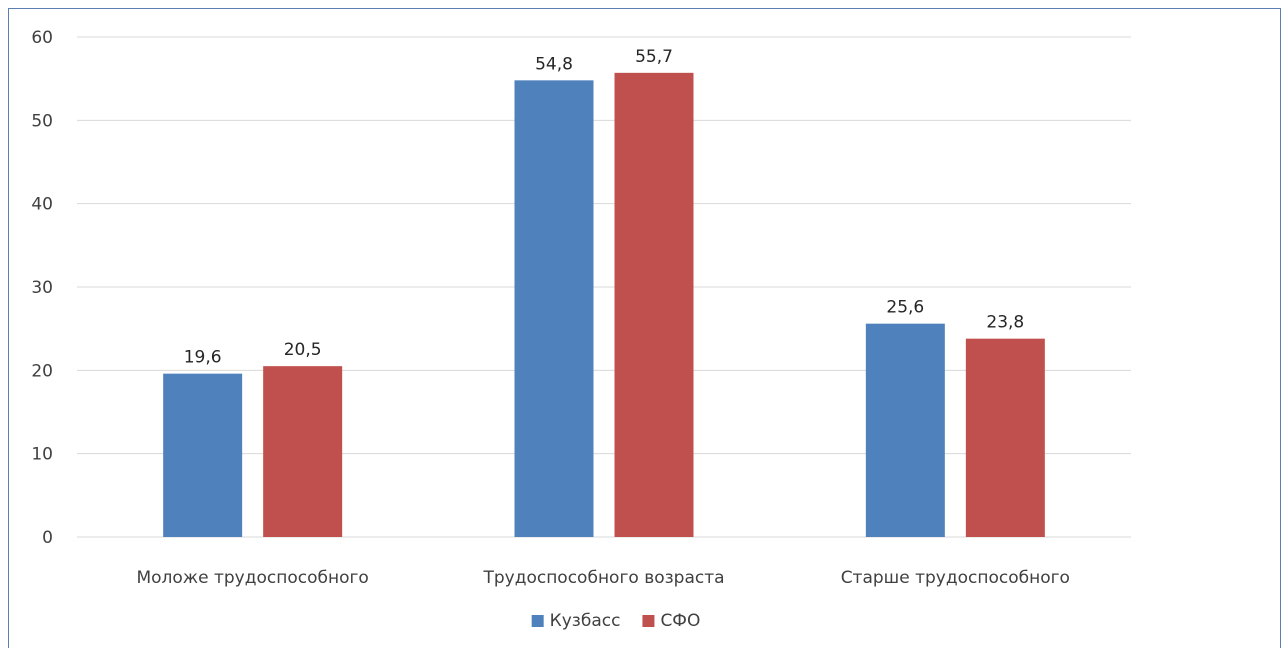 The image size is (1286, 648). I want to click on y-tick-label: 0, so click(47, 538).